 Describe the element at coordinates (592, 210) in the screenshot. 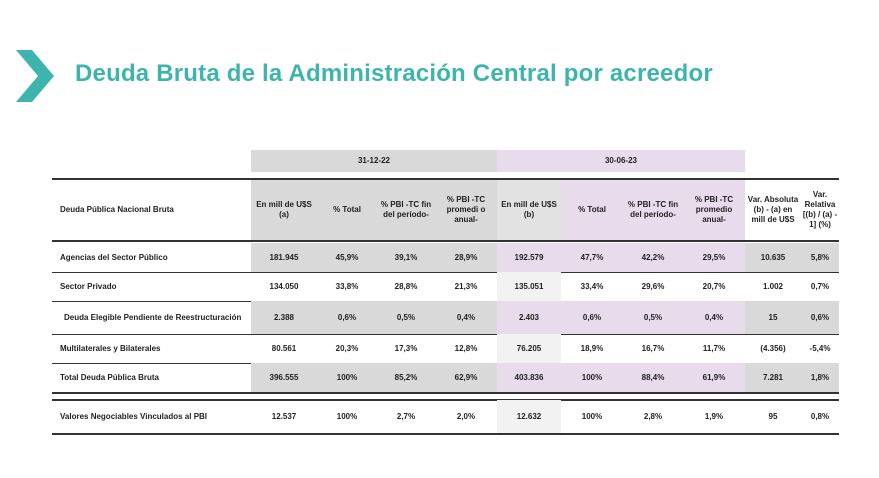

I see `header-p2-pct-total: % Total` at that location.